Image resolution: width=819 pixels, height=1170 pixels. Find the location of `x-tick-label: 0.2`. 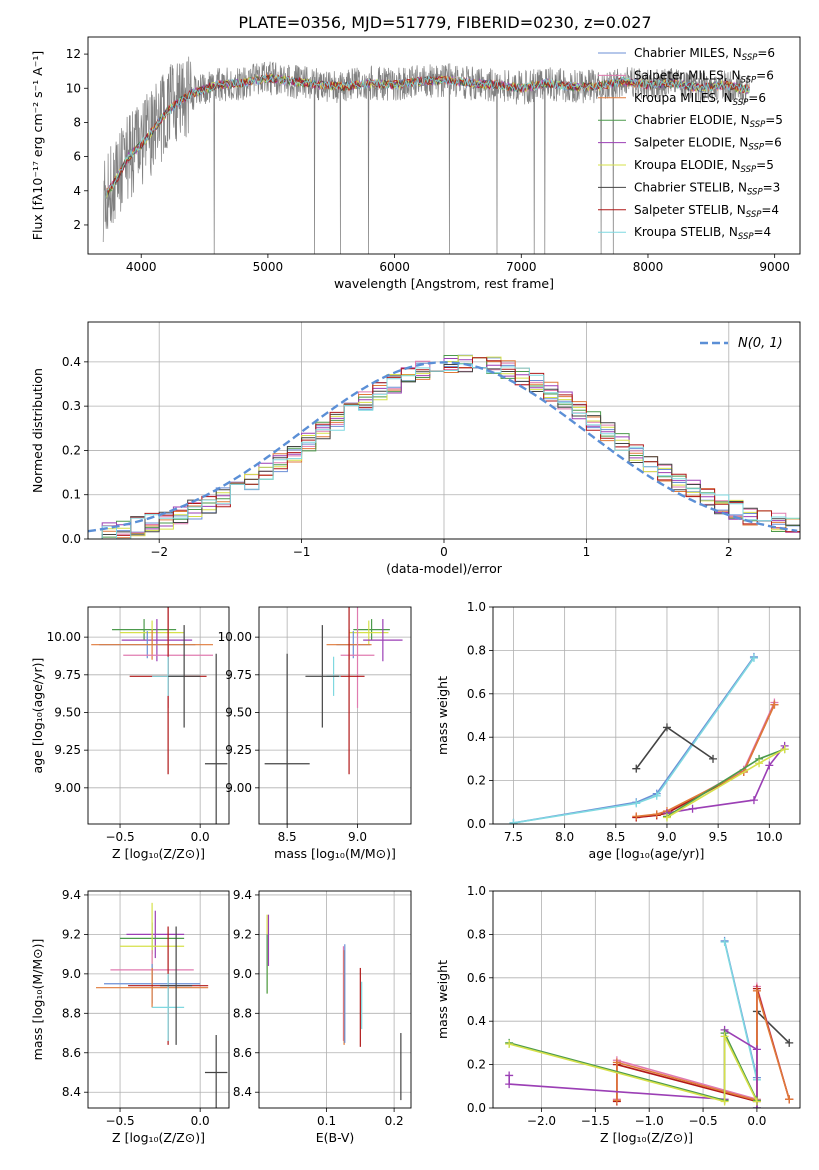

x-tick-label: 0.2 is located at coordinates (394, 1121).